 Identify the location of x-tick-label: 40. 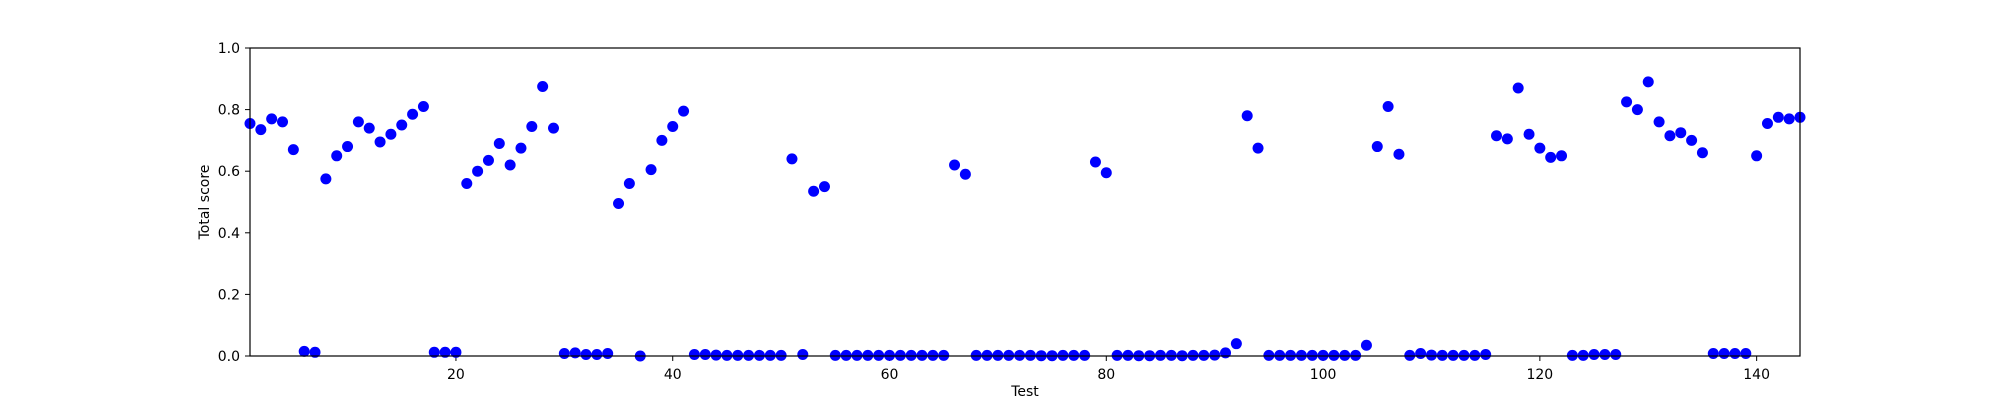
(673, 375).